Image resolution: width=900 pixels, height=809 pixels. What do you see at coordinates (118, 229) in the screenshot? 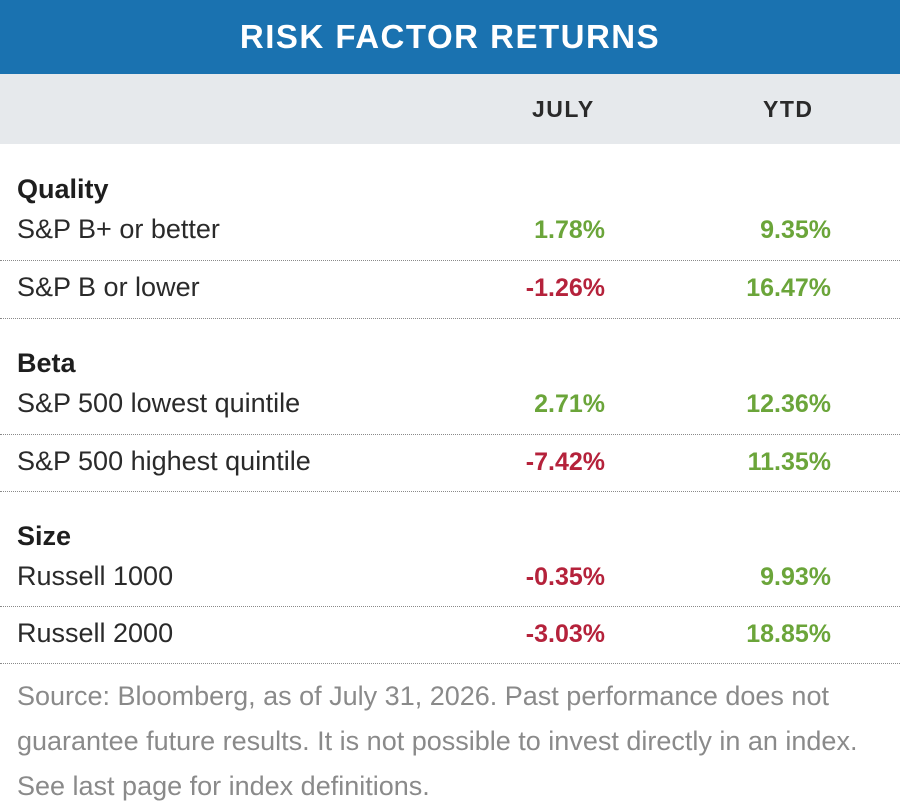
I see `row-label: S&P B+ or better` at bounding box center [118, 229].